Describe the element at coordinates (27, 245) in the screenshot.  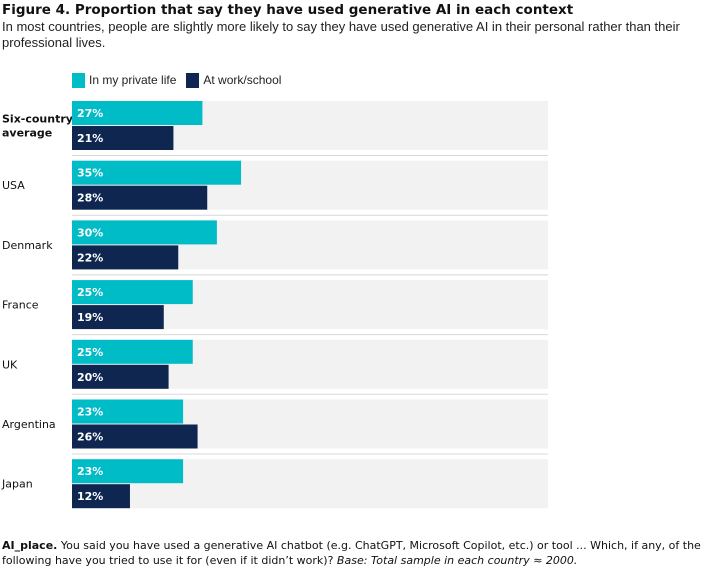
I see `category-label: Denmark` at that location.